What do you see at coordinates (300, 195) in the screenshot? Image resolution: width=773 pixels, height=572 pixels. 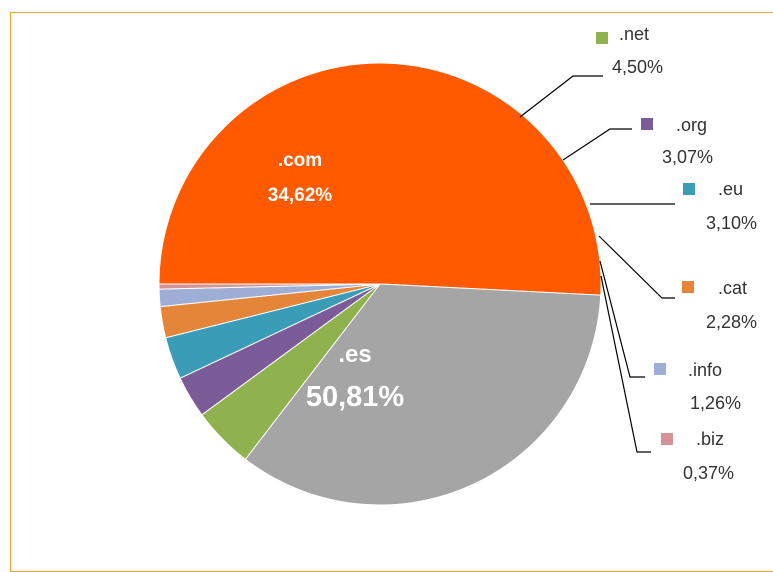 I see `pie-label-com-value: 34,62%` at bounding box center [300, 195].